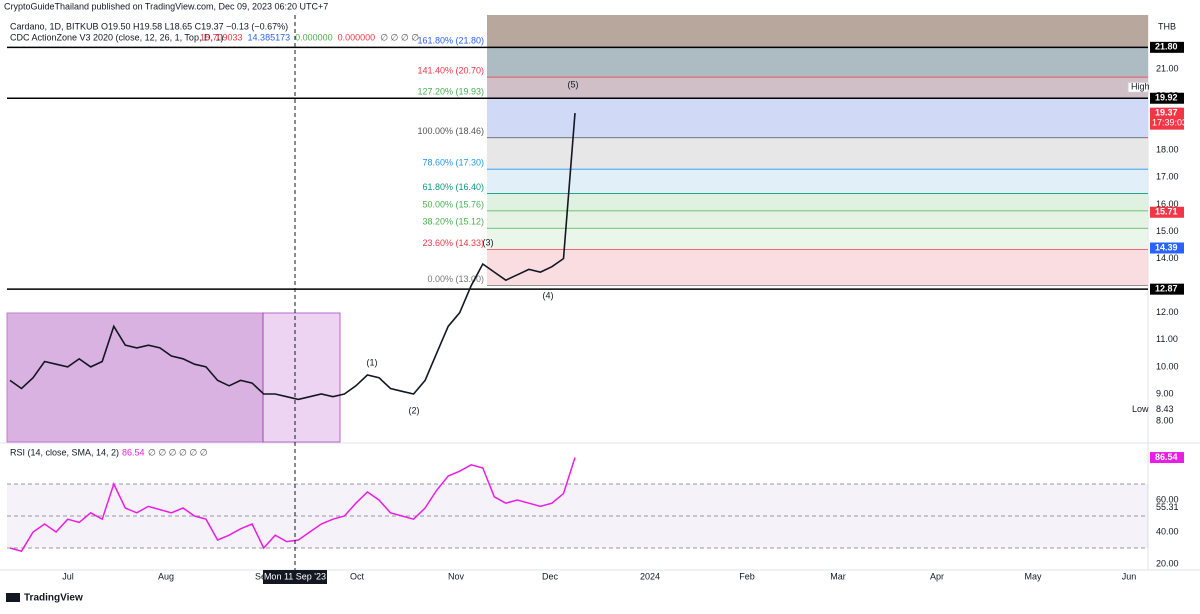 The width and height of the screenshot is (1200, 614). Describe the element at coordinates (450, 70) in the screenshot. I see `fib-label: 141.40% (20.70)` at that location.